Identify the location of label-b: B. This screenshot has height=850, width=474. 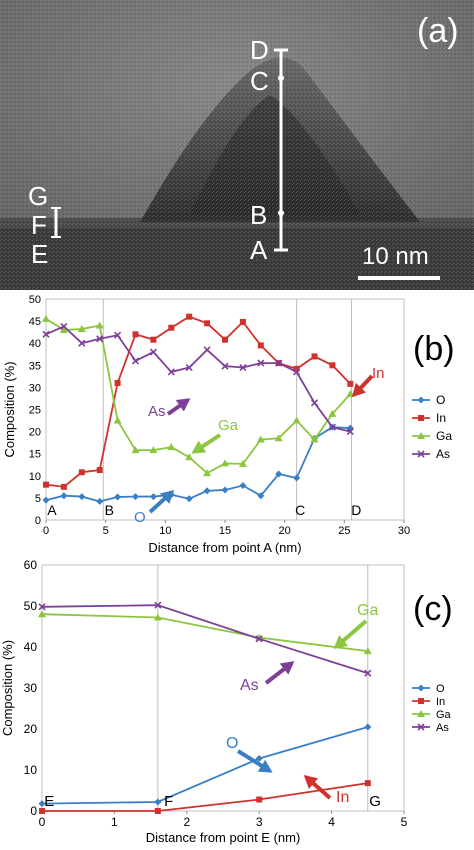
(259, 215).